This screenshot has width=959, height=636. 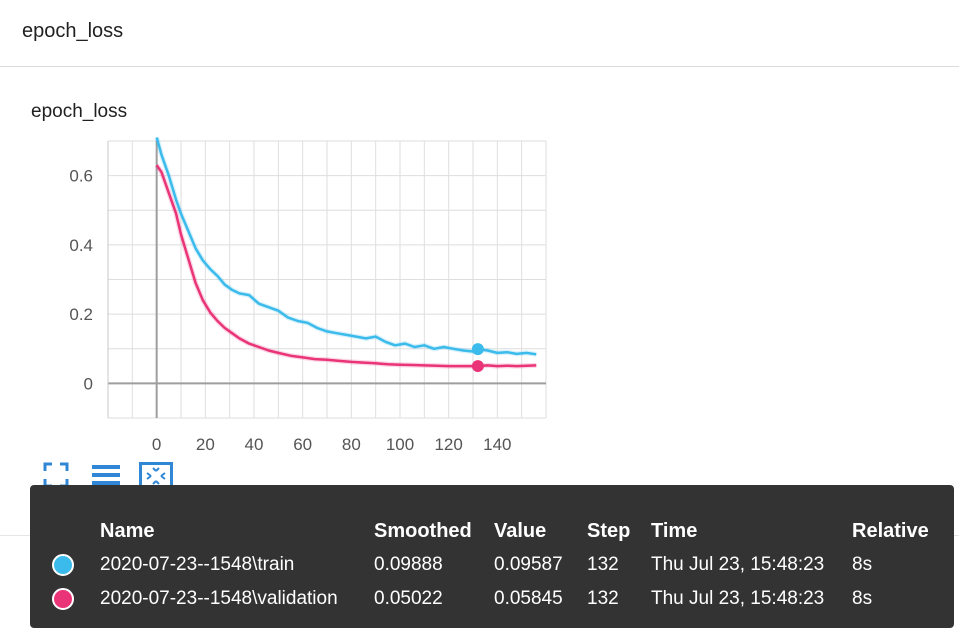 What do you see at coordinates (106, 475) in the screenshot?
I see `menu-lines-icon` at bounding box center [106, 475].